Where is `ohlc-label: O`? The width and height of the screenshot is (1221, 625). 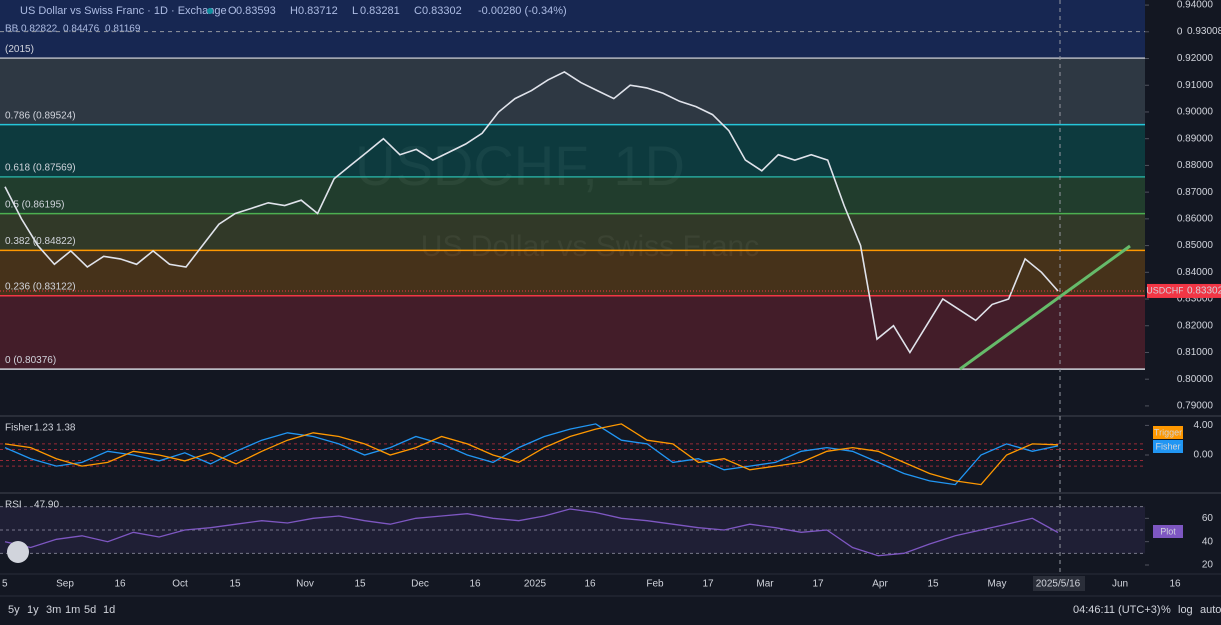 ohlc-label: O is located at coordinates (232, 11).